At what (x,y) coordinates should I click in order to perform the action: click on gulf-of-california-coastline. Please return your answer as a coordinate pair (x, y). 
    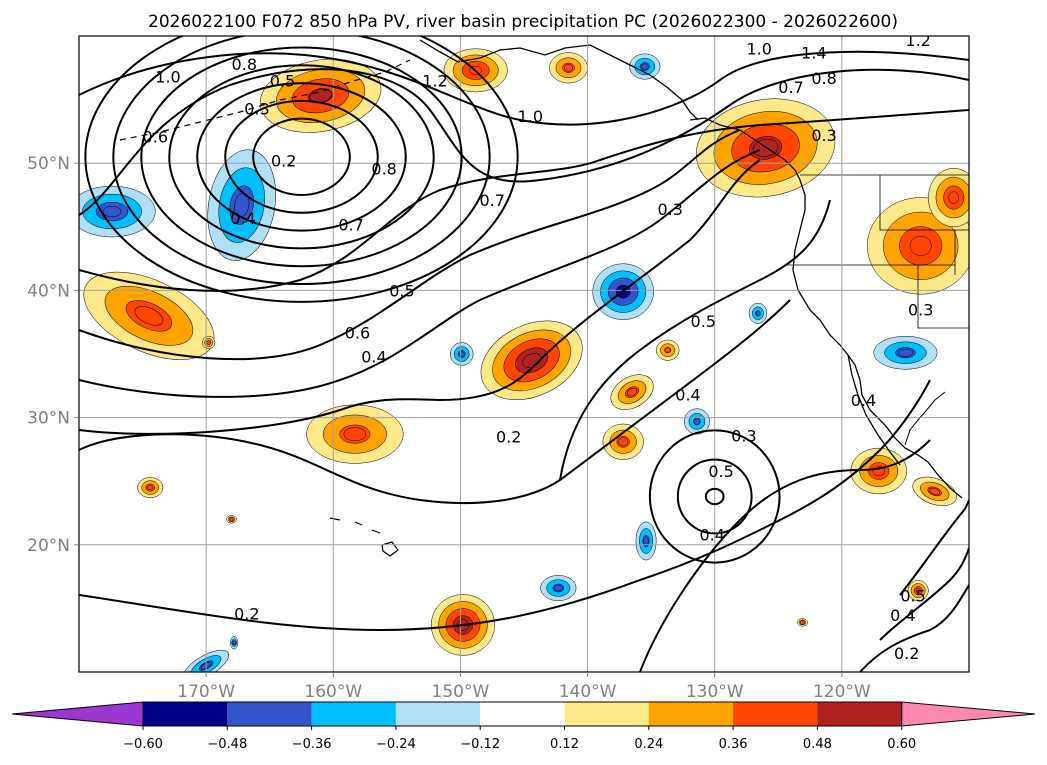
    Looking at the image, I should click on (925, 418).